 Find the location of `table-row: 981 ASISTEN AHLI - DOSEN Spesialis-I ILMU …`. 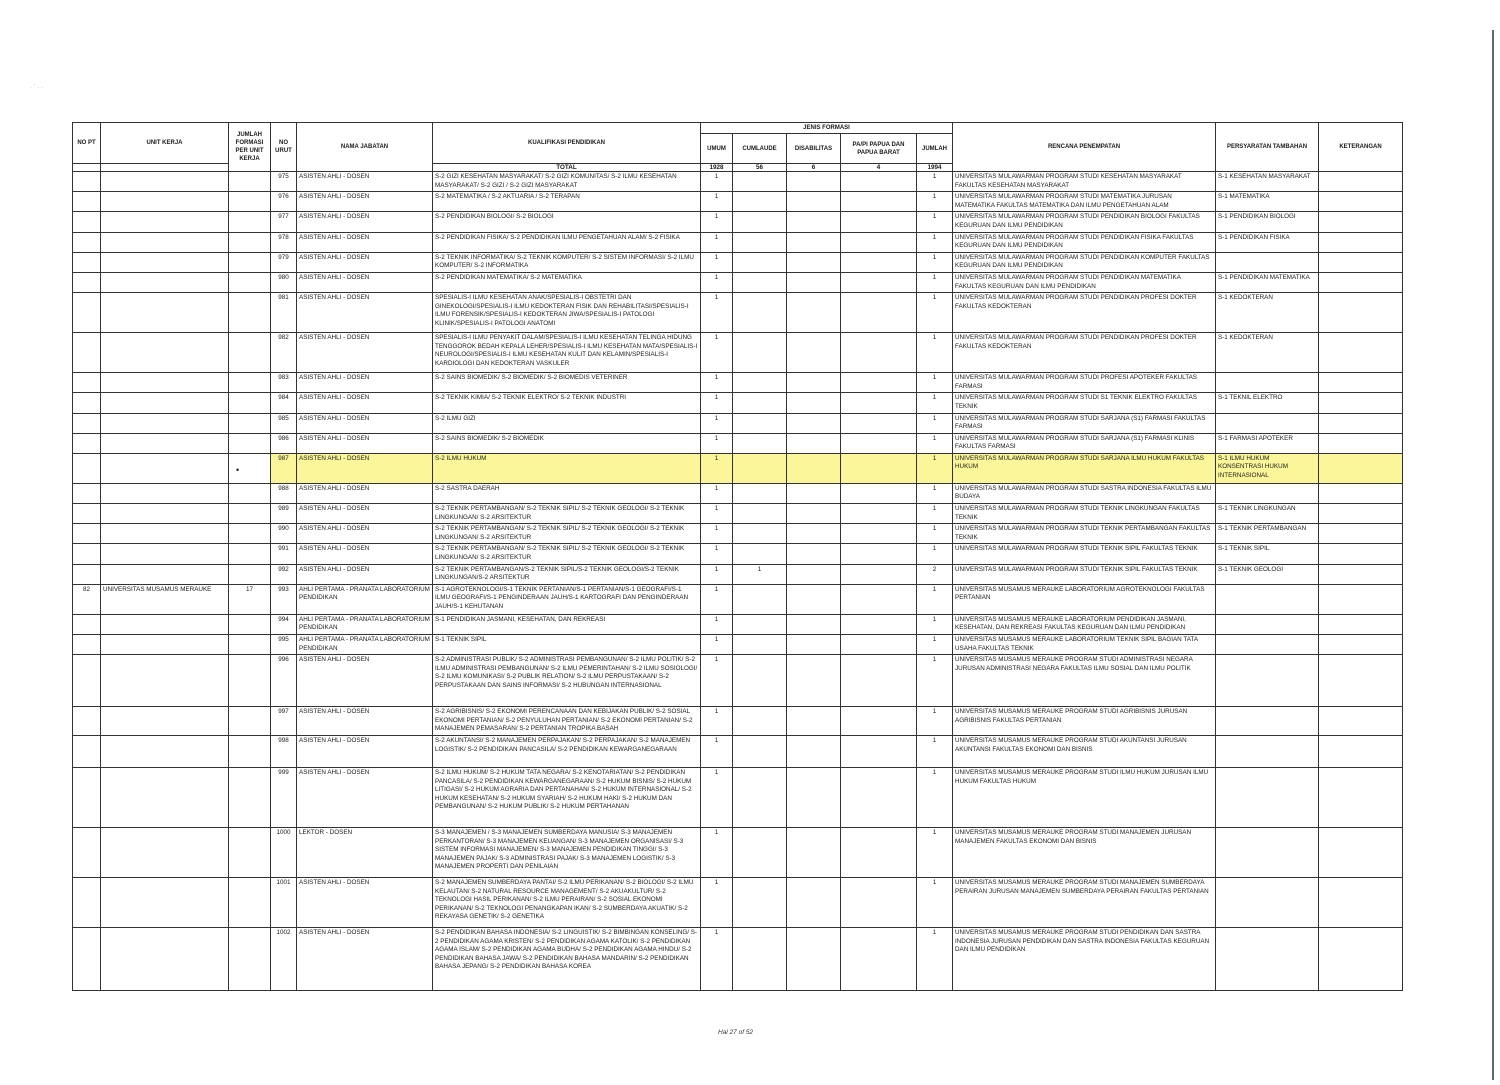

table-row: 981 ASISTEN AHLI - DOSEN Spesialis-I ILMU … is located at coordinates (737, 313).